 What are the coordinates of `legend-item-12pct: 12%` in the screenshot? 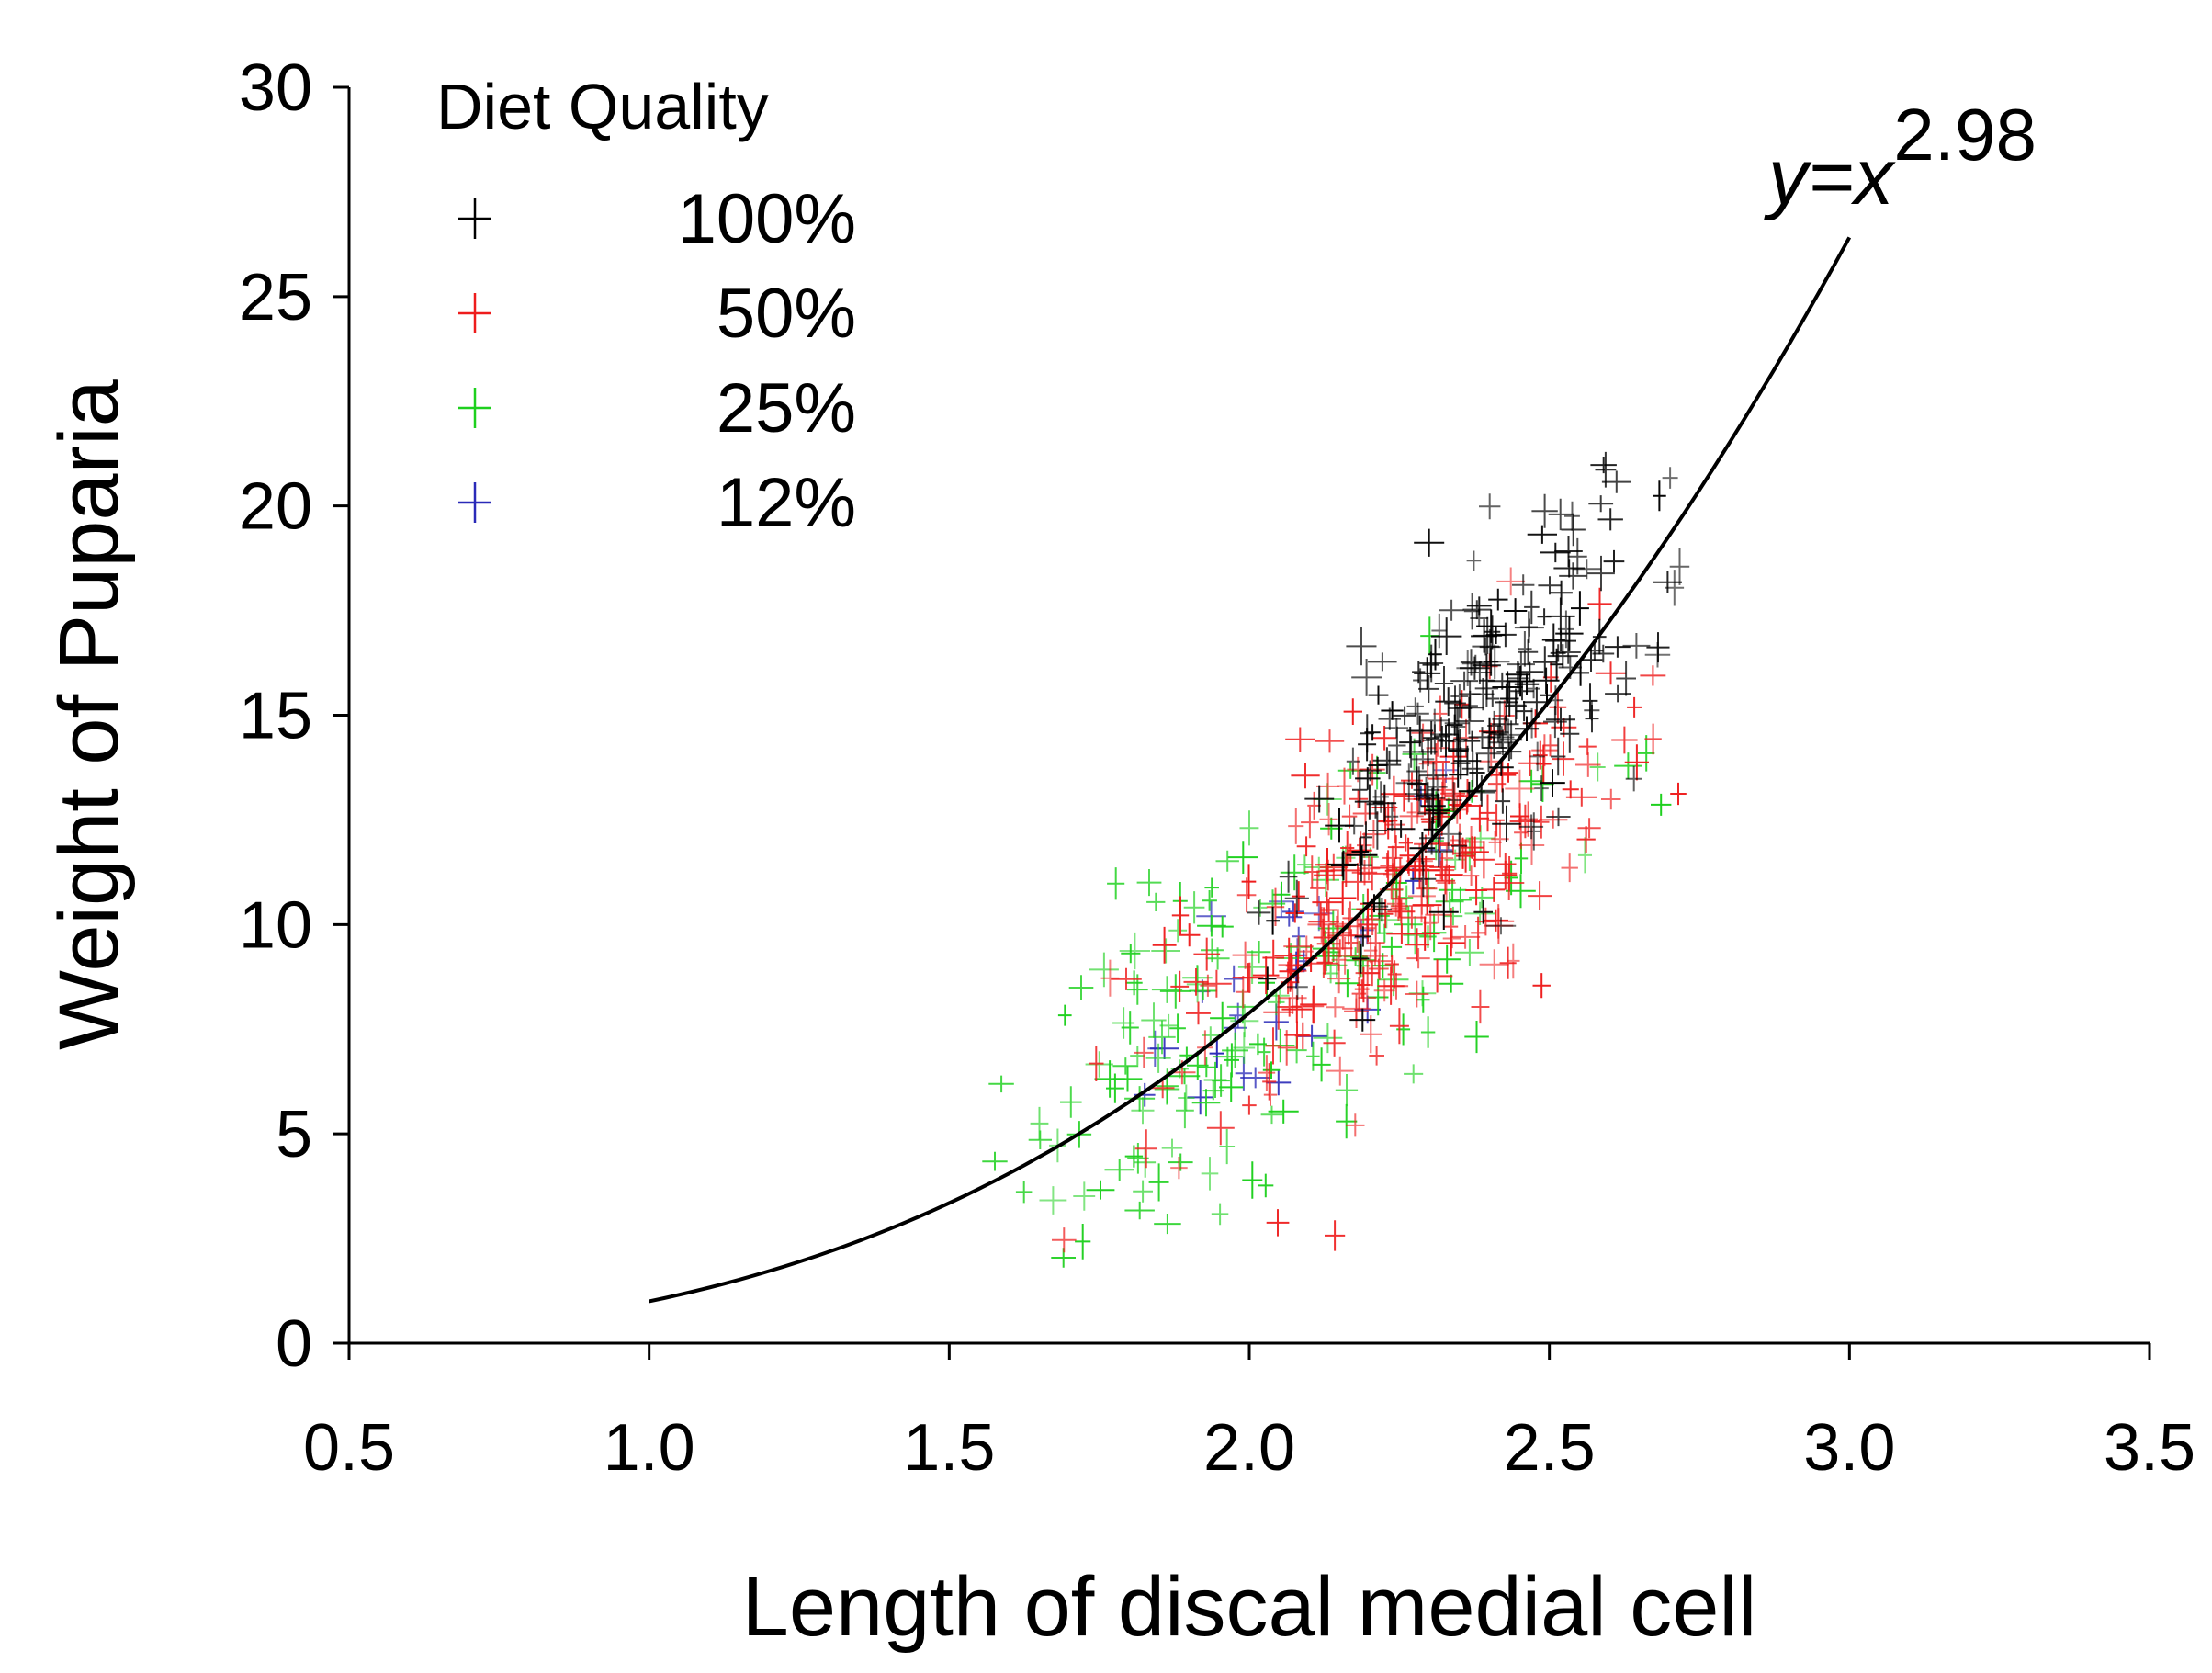 It's located at (657, 503).